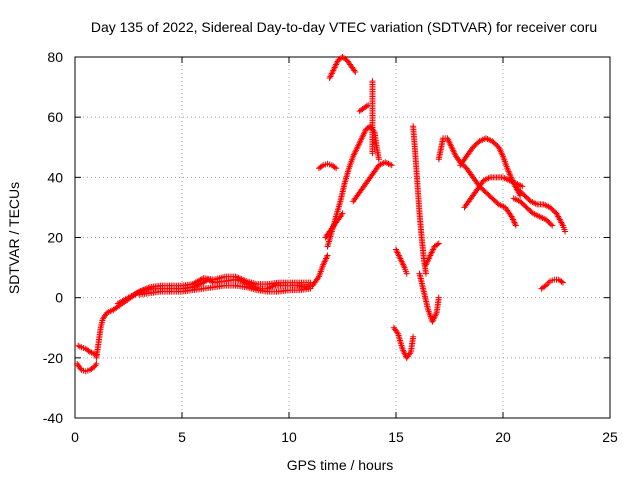 The image size is (640, 480). Describe the element at coordinates (503, 437) in the screenshot. I see `x-tick-label: 20` at that location.